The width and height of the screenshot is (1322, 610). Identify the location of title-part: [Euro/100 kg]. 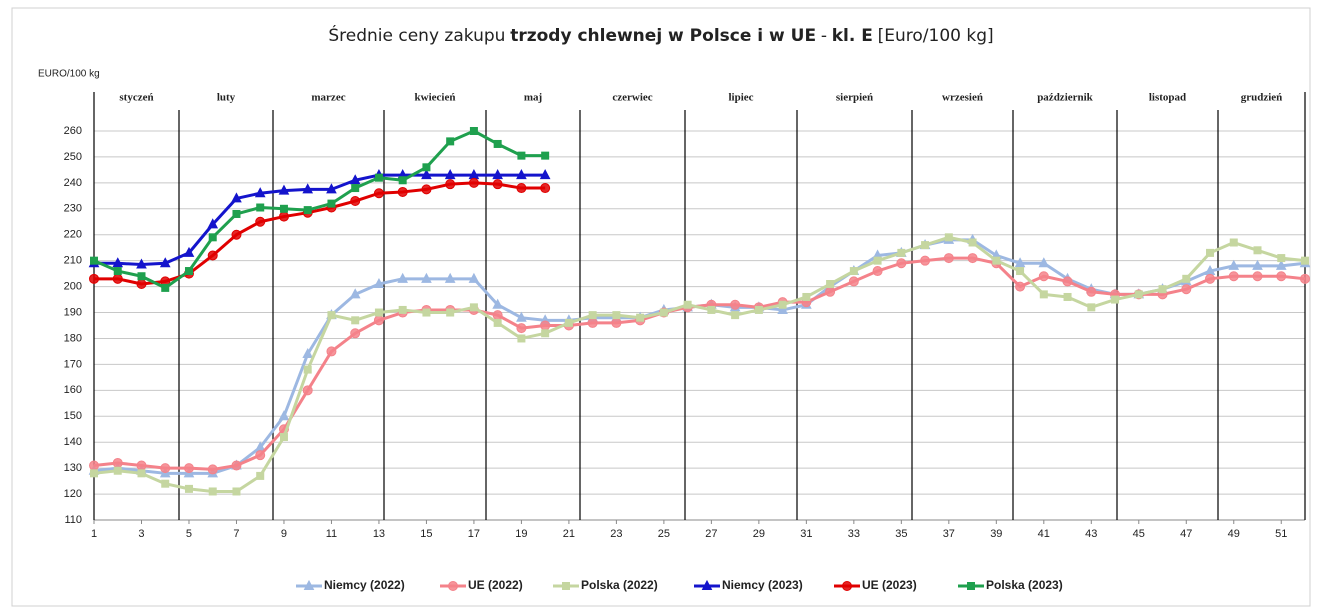
(935, 36).